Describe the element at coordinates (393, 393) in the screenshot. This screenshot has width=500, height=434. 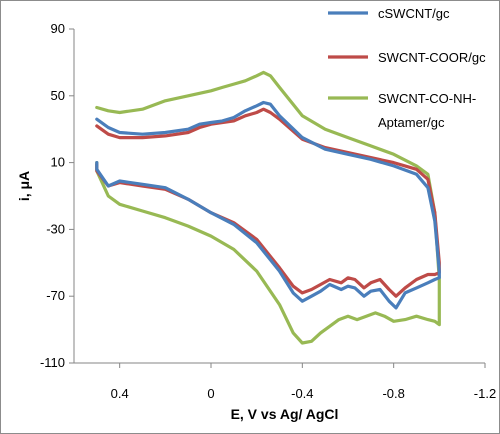
I see `x-tick-label: -0.8` at that location.